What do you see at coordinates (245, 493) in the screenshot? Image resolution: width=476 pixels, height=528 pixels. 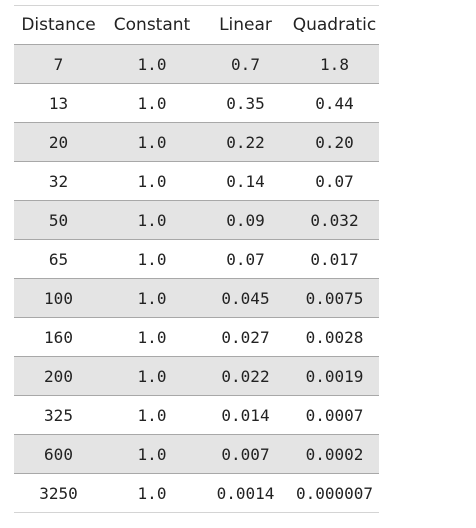 I see `linear-cell: 0.0014` at bounding box center [245, 493].